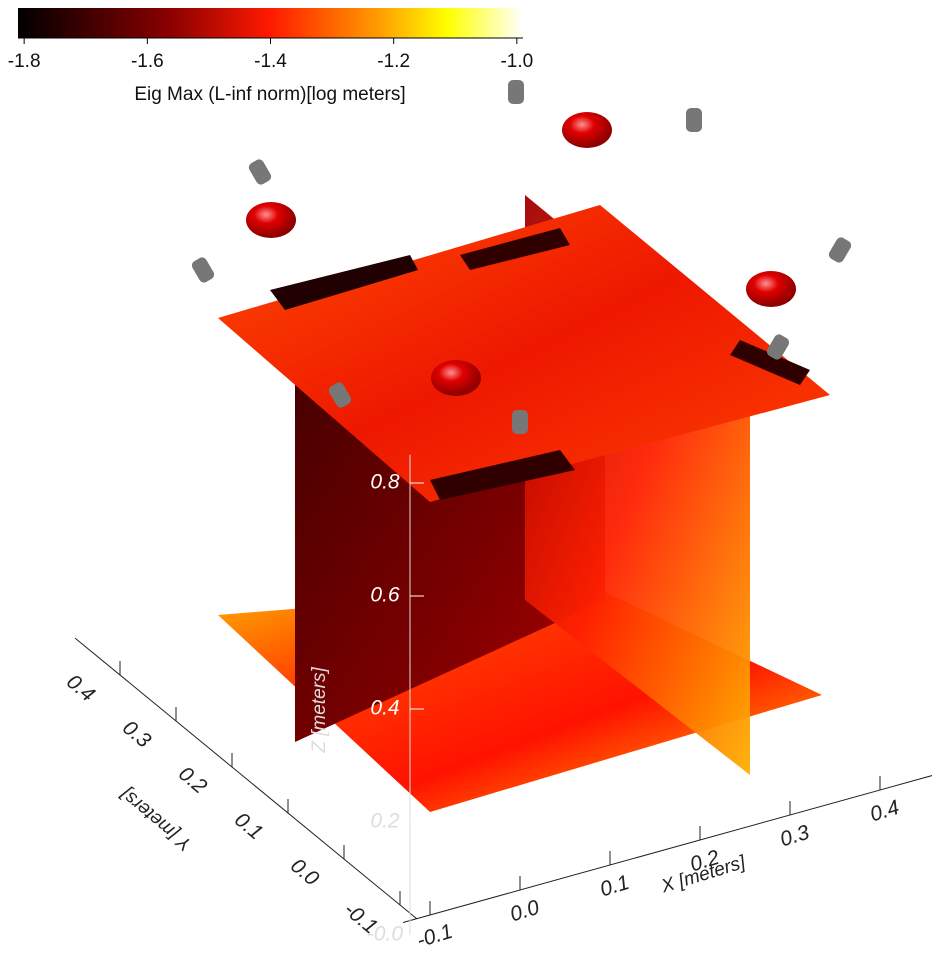  What do you see at coordinates (385, 595) in the screenshot?
I see `tick-label: 0.6` at bounding box center [385, 595].